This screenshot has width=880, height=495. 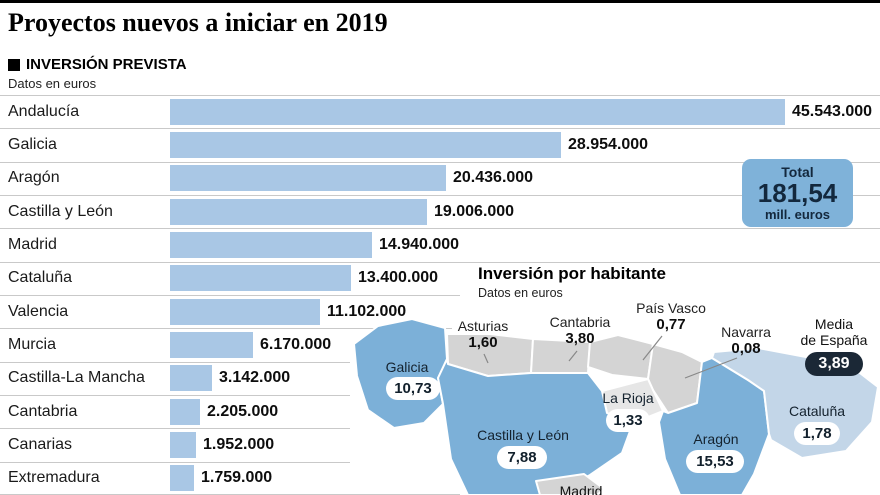 I want to click on callout-name: Asturias, so click(x=483, y=326).